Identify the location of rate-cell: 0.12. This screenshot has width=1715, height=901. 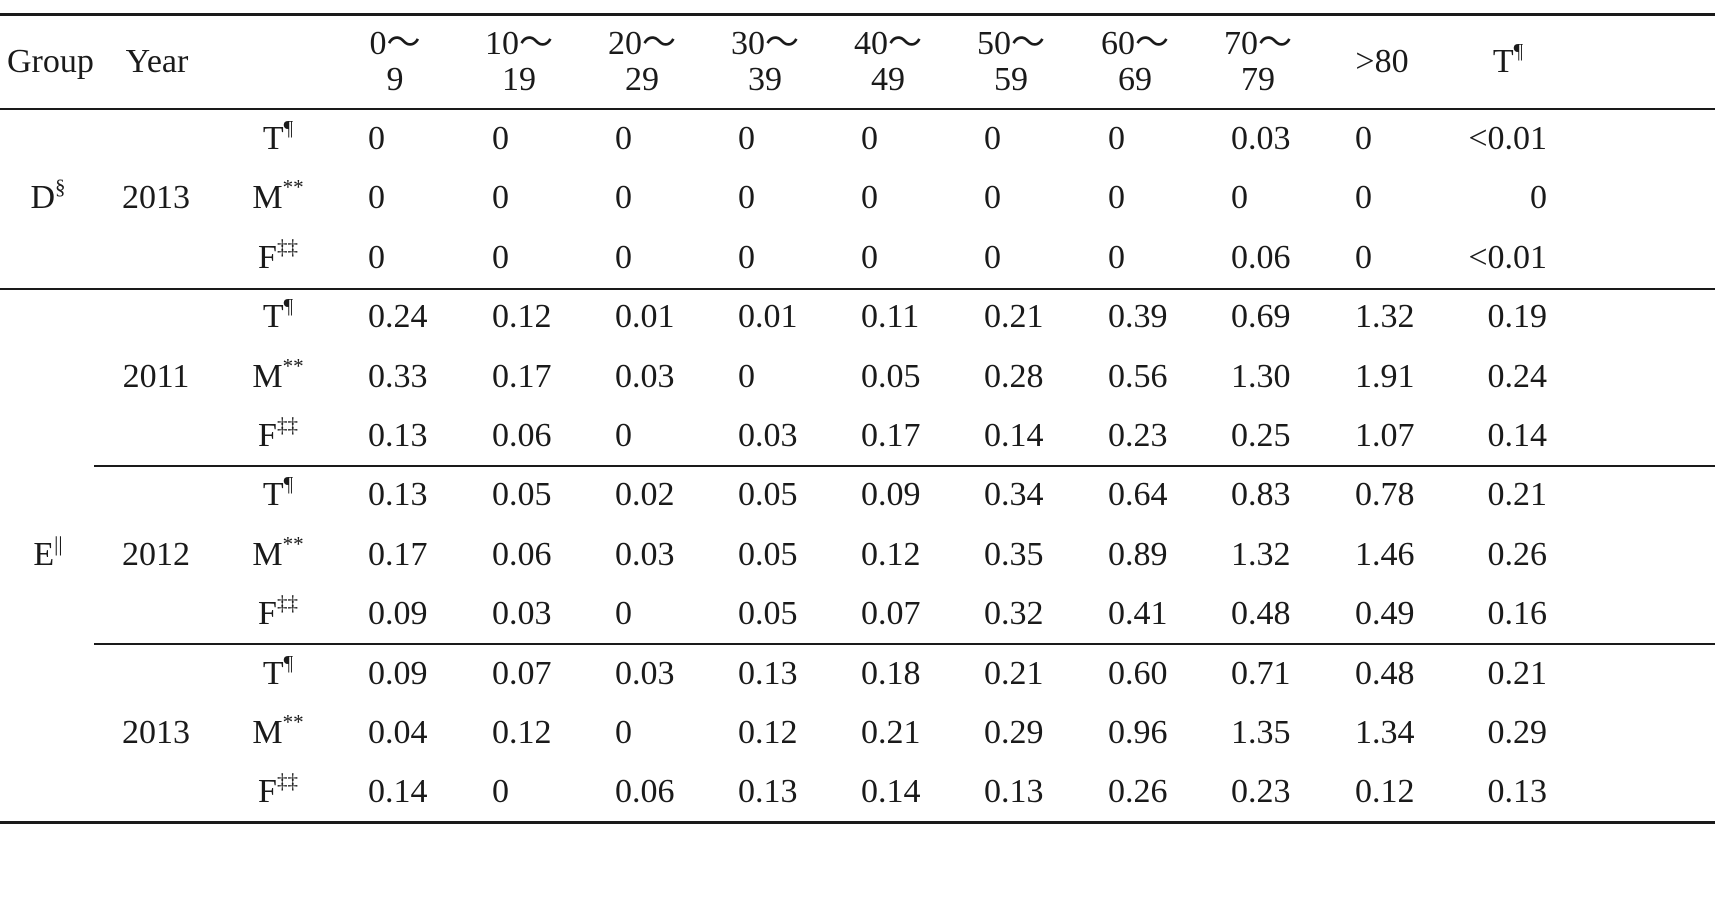
(768, 733).